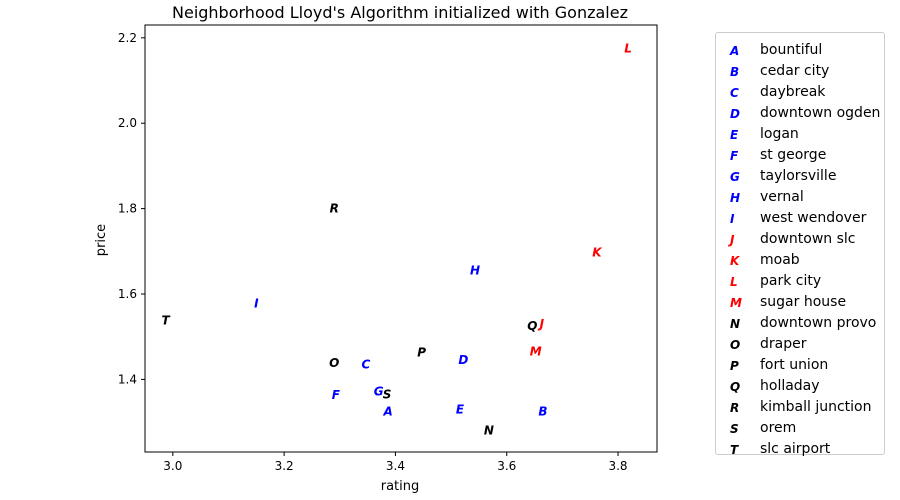 The image size is (900, 500). I want to click on legend-marker: A, so click(735, 51).